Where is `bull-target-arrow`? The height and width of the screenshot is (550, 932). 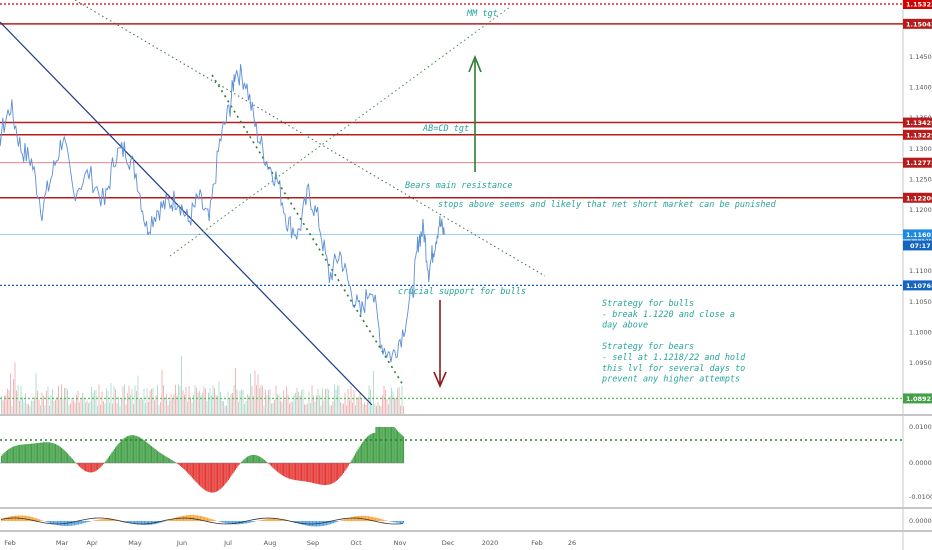 bull-target-arrow is located at coordinates (475, 113).